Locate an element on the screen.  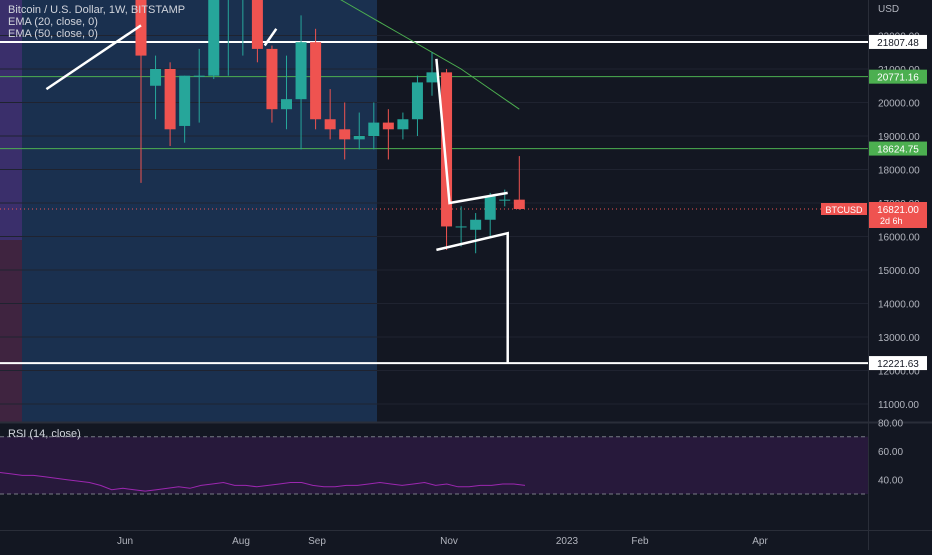
time-axis-label: Sep is located at coordinates (317, 541).